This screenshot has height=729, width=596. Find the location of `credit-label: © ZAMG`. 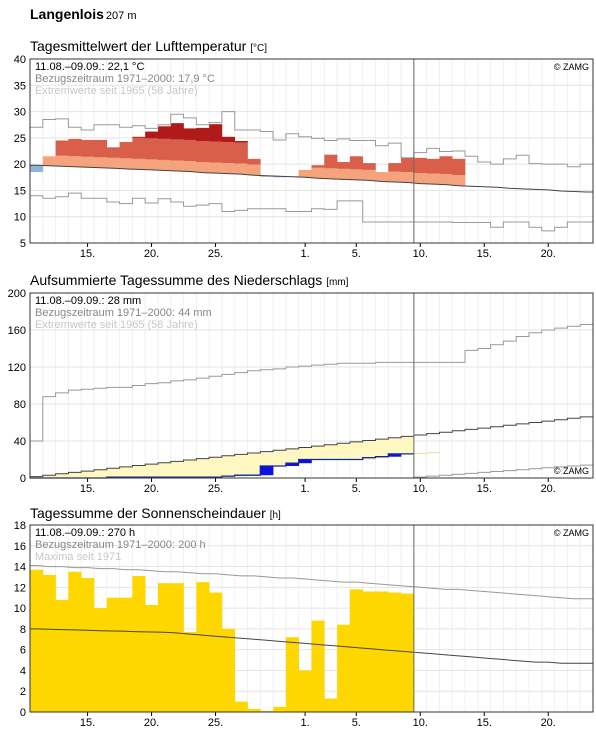

credit-label: © ZAMG is located at coordinates (571, 533).